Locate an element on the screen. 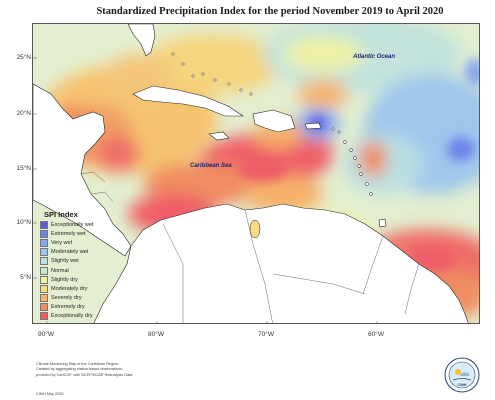  legend-item: Moderately wet is located at coordinates (81, 252).